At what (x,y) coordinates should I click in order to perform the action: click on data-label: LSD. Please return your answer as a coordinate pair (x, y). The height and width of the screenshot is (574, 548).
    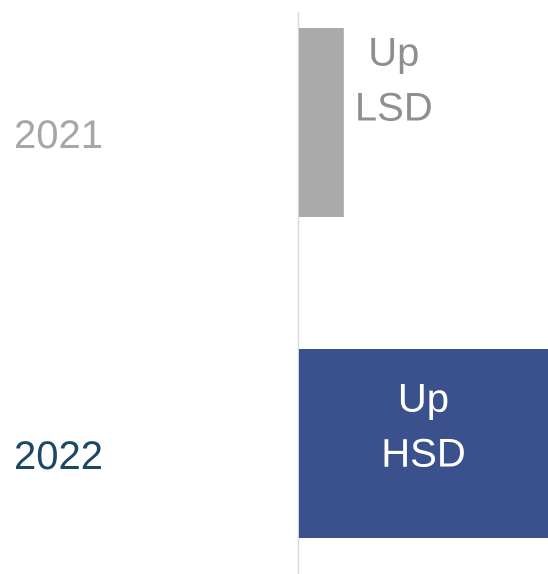
    Looking at the image, I should click on (394, 108).